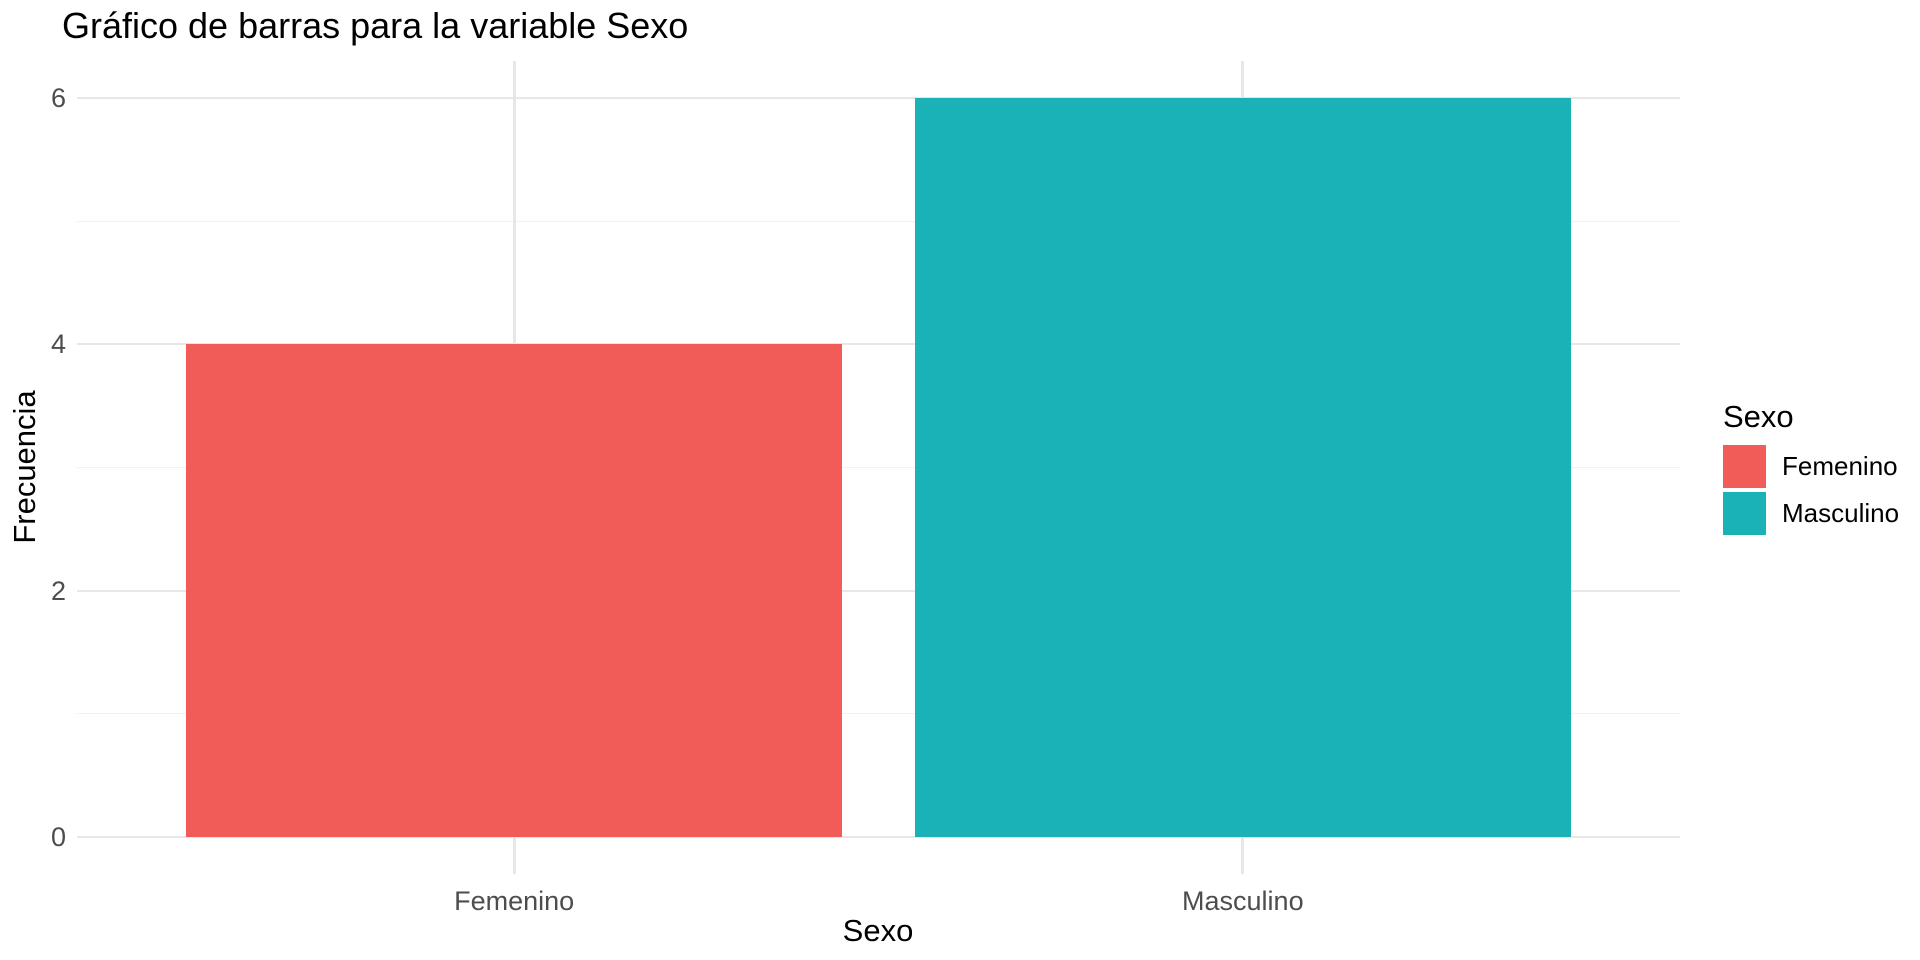  Describe the element at coordinates (58, 837) in the screenshot. I see `y-tick-label-0: 0` at that location.